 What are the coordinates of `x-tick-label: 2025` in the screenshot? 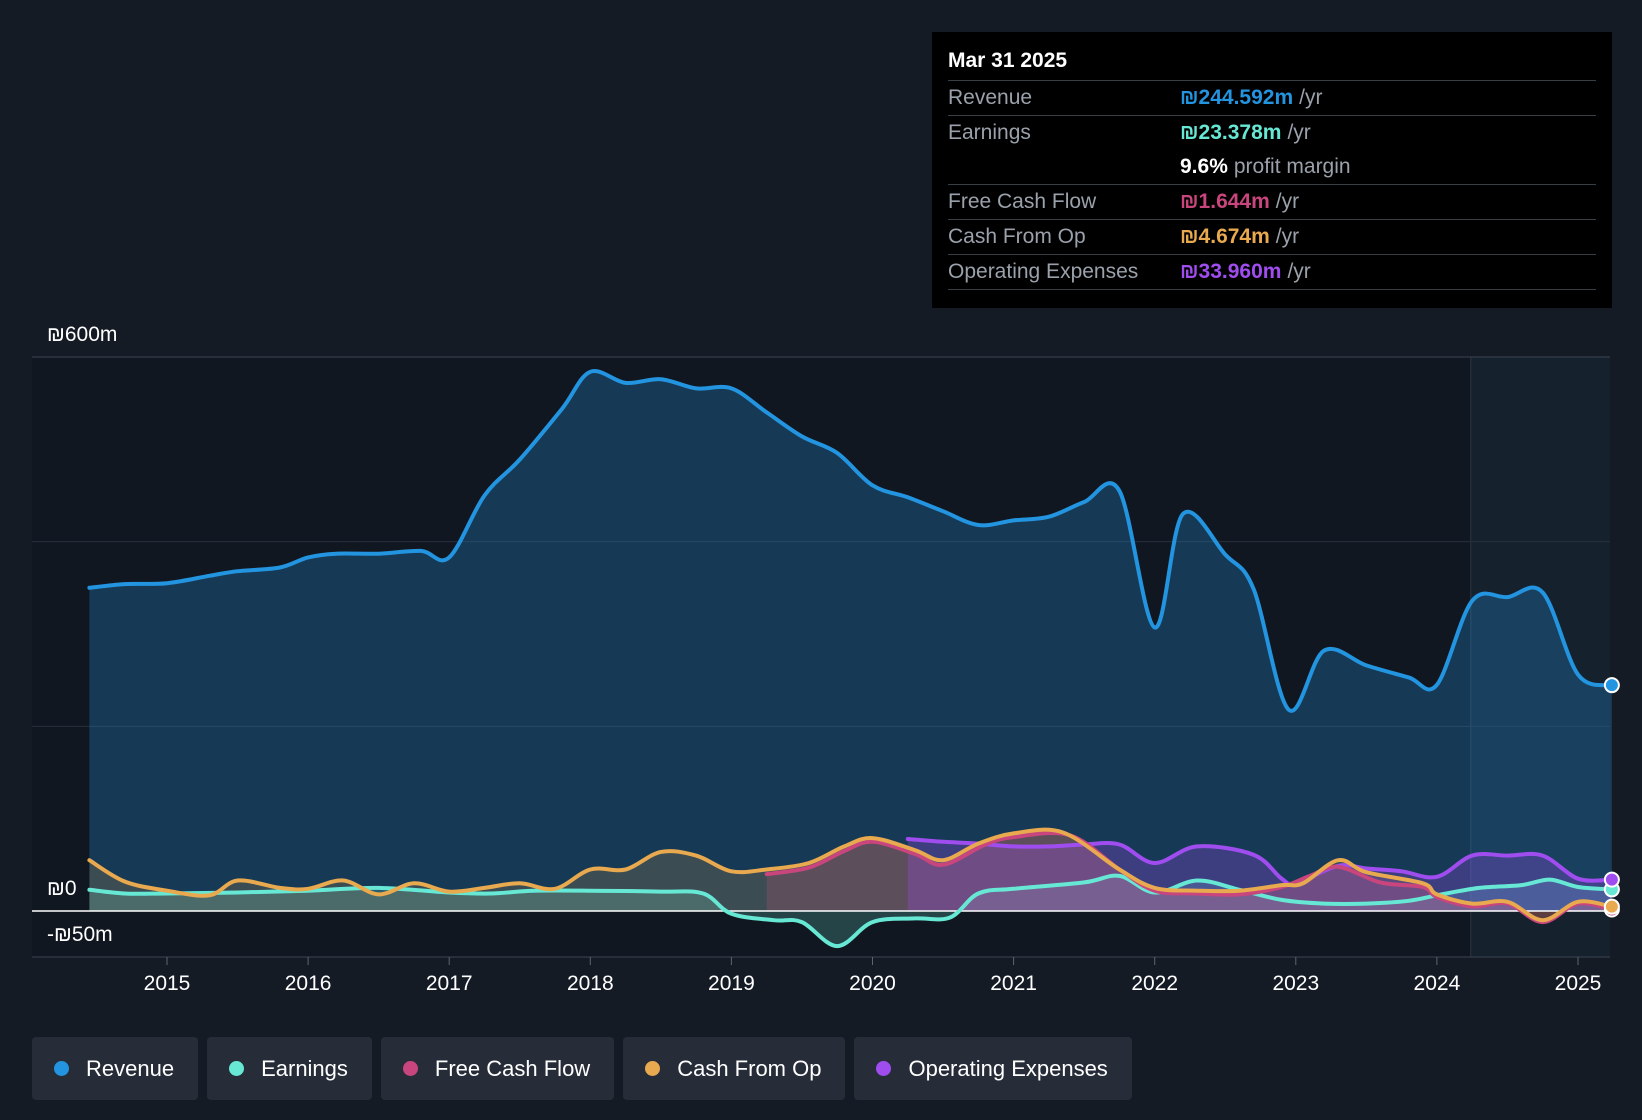 It's located at (1578, 983).